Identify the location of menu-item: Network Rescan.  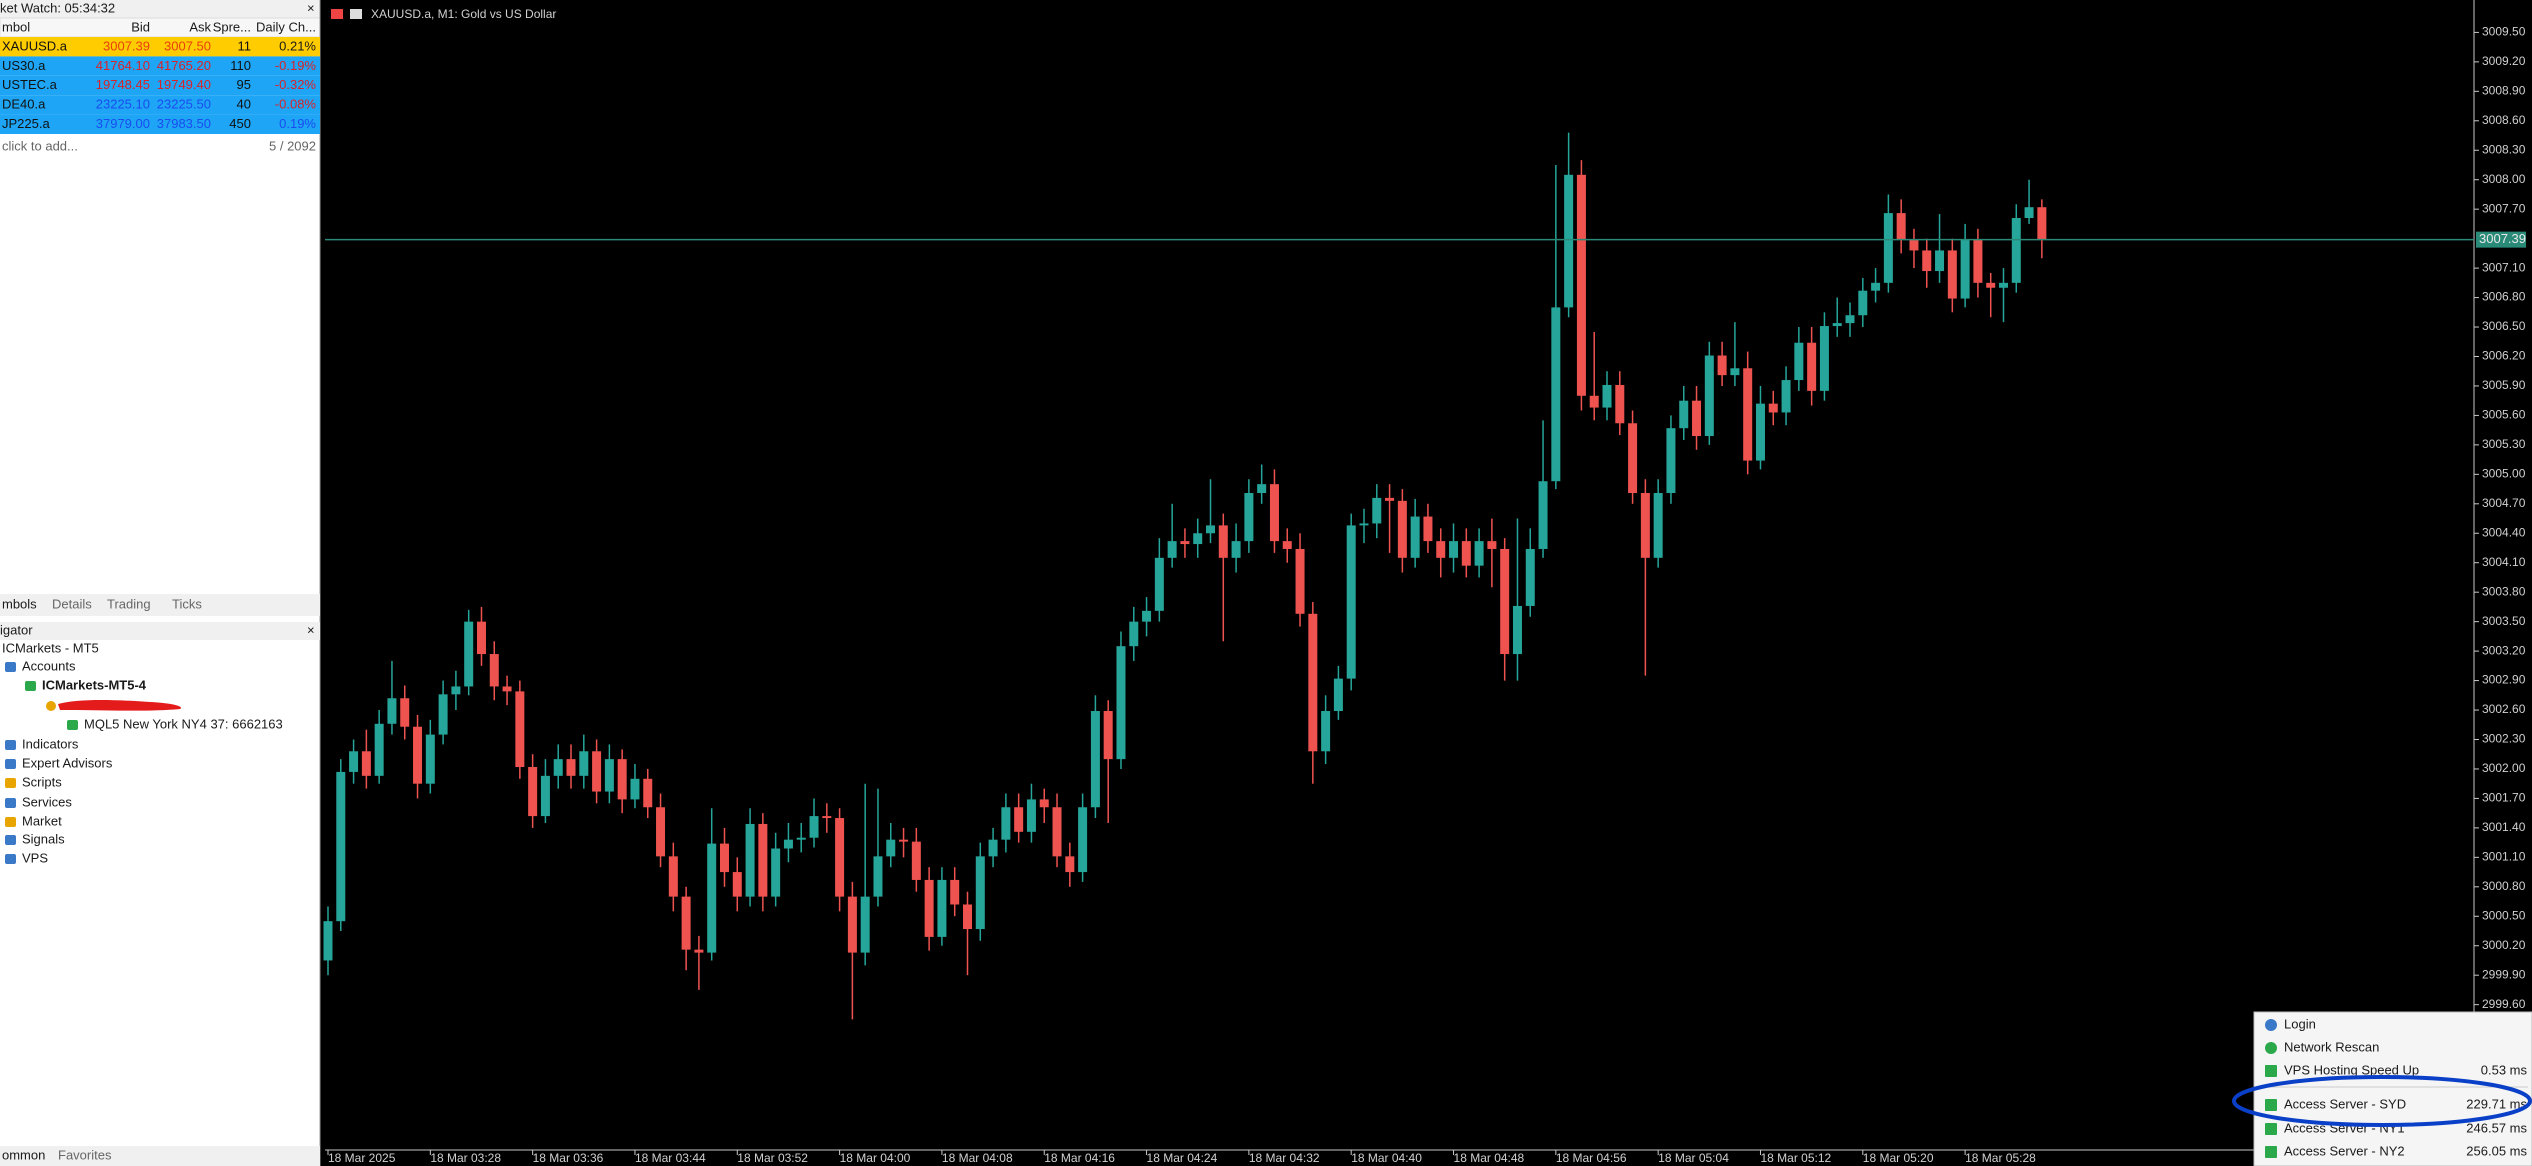
(2331, 1046).